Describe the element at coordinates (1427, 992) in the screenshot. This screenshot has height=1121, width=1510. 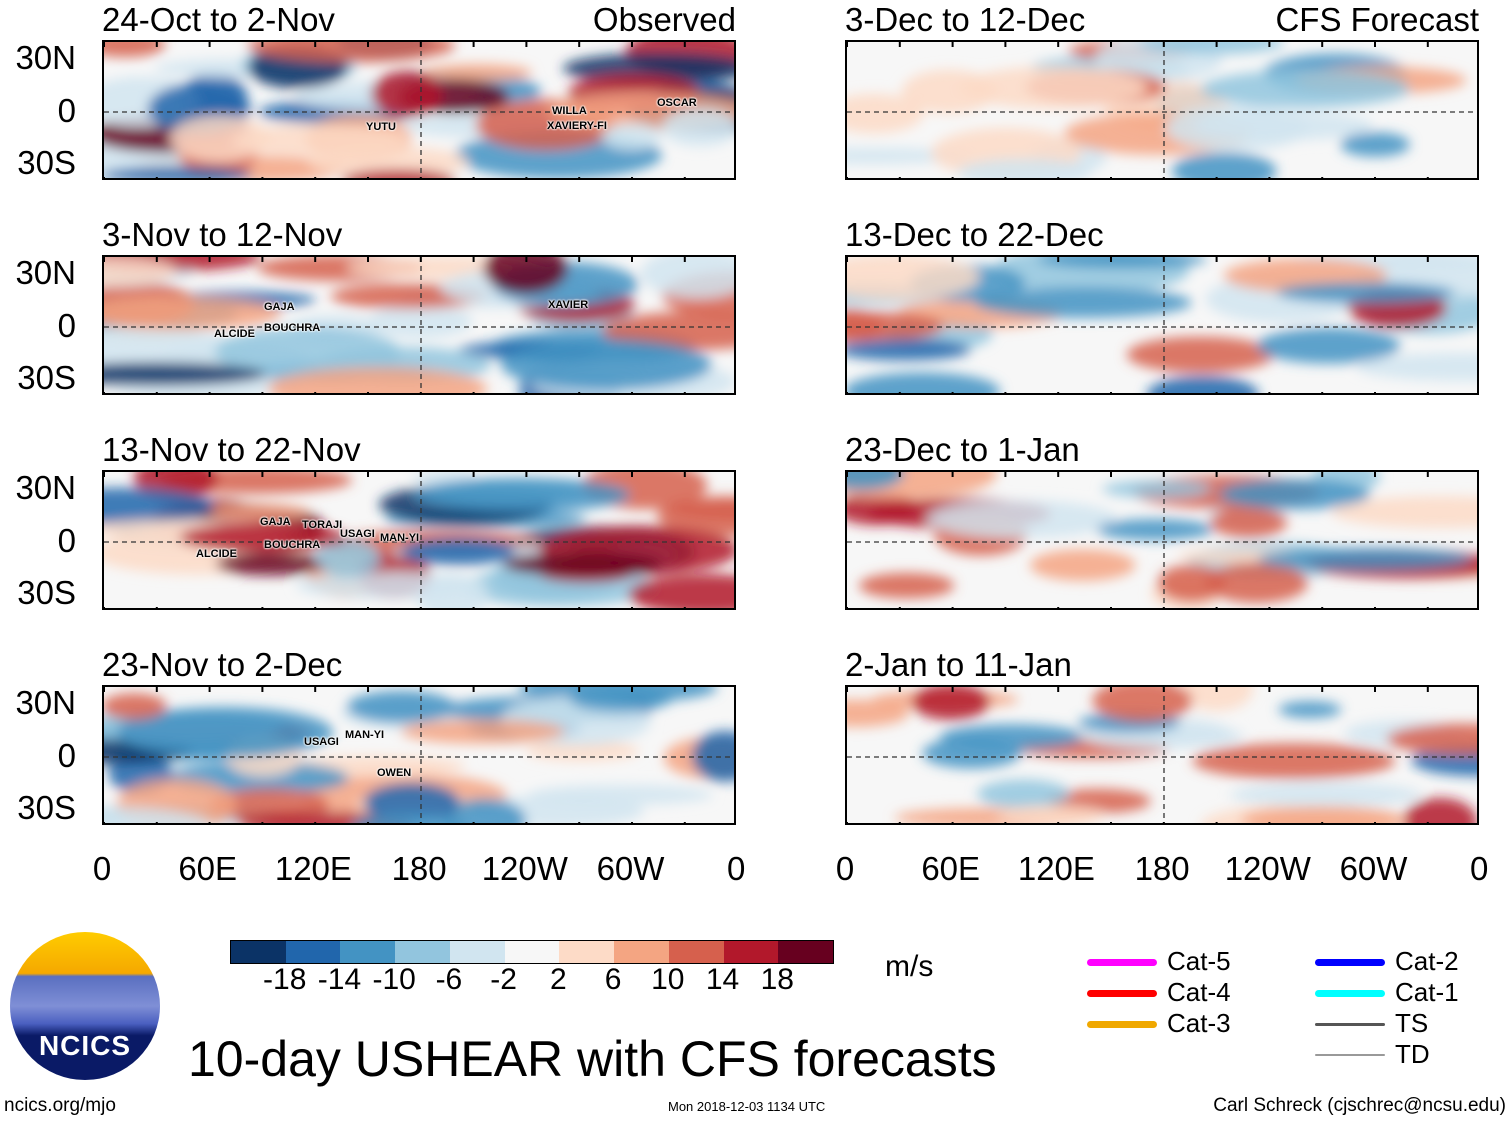
I see `legend-label: Cat-1` at that location.